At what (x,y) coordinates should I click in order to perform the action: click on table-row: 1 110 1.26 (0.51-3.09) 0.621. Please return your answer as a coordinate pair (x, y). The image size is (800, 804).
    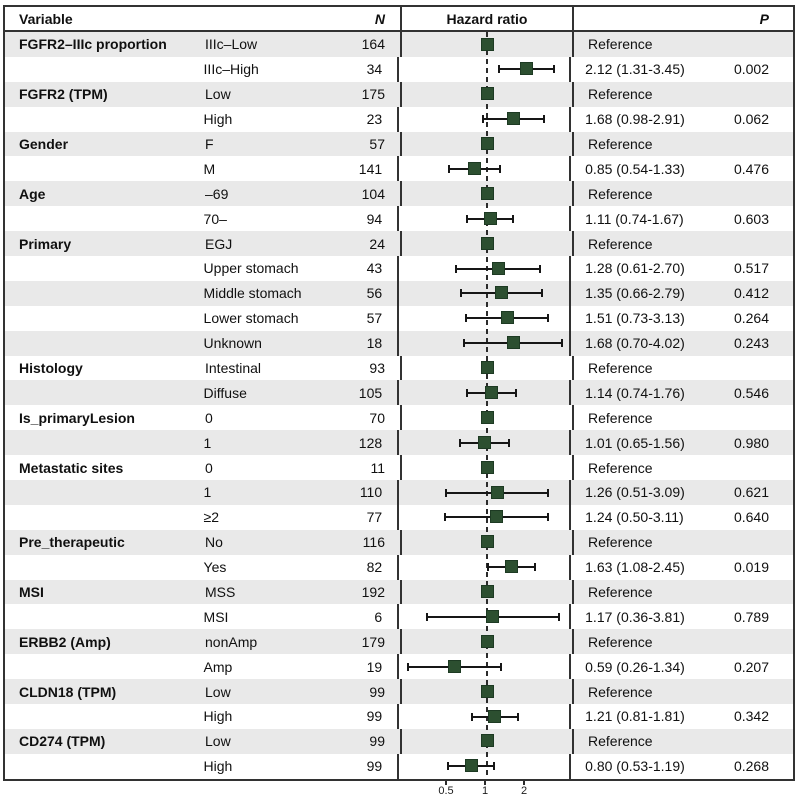
    Looking at the image, I should click on (399, 492).